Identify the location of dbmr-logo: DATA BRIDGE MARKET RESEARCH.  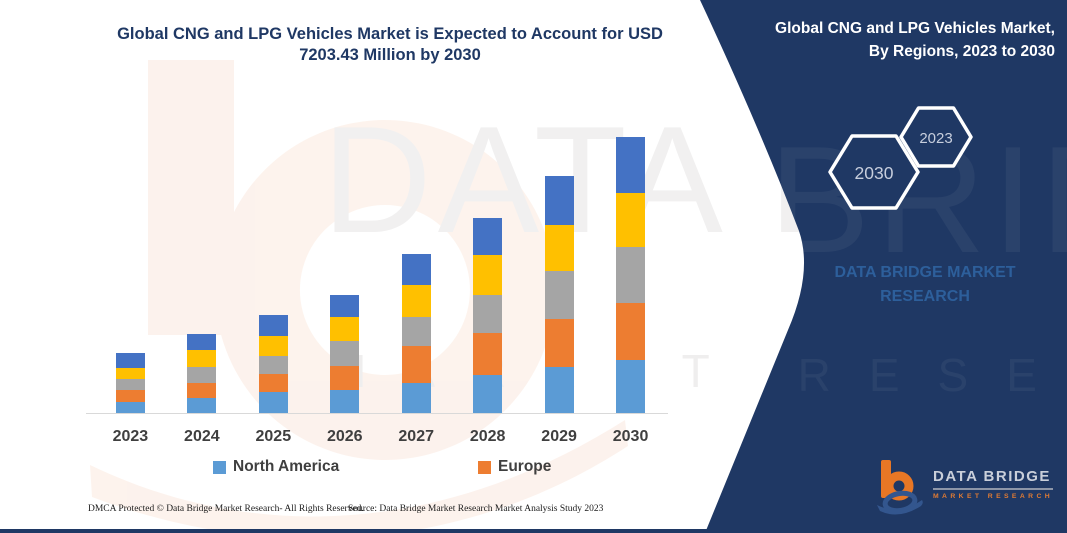
(965, 487).